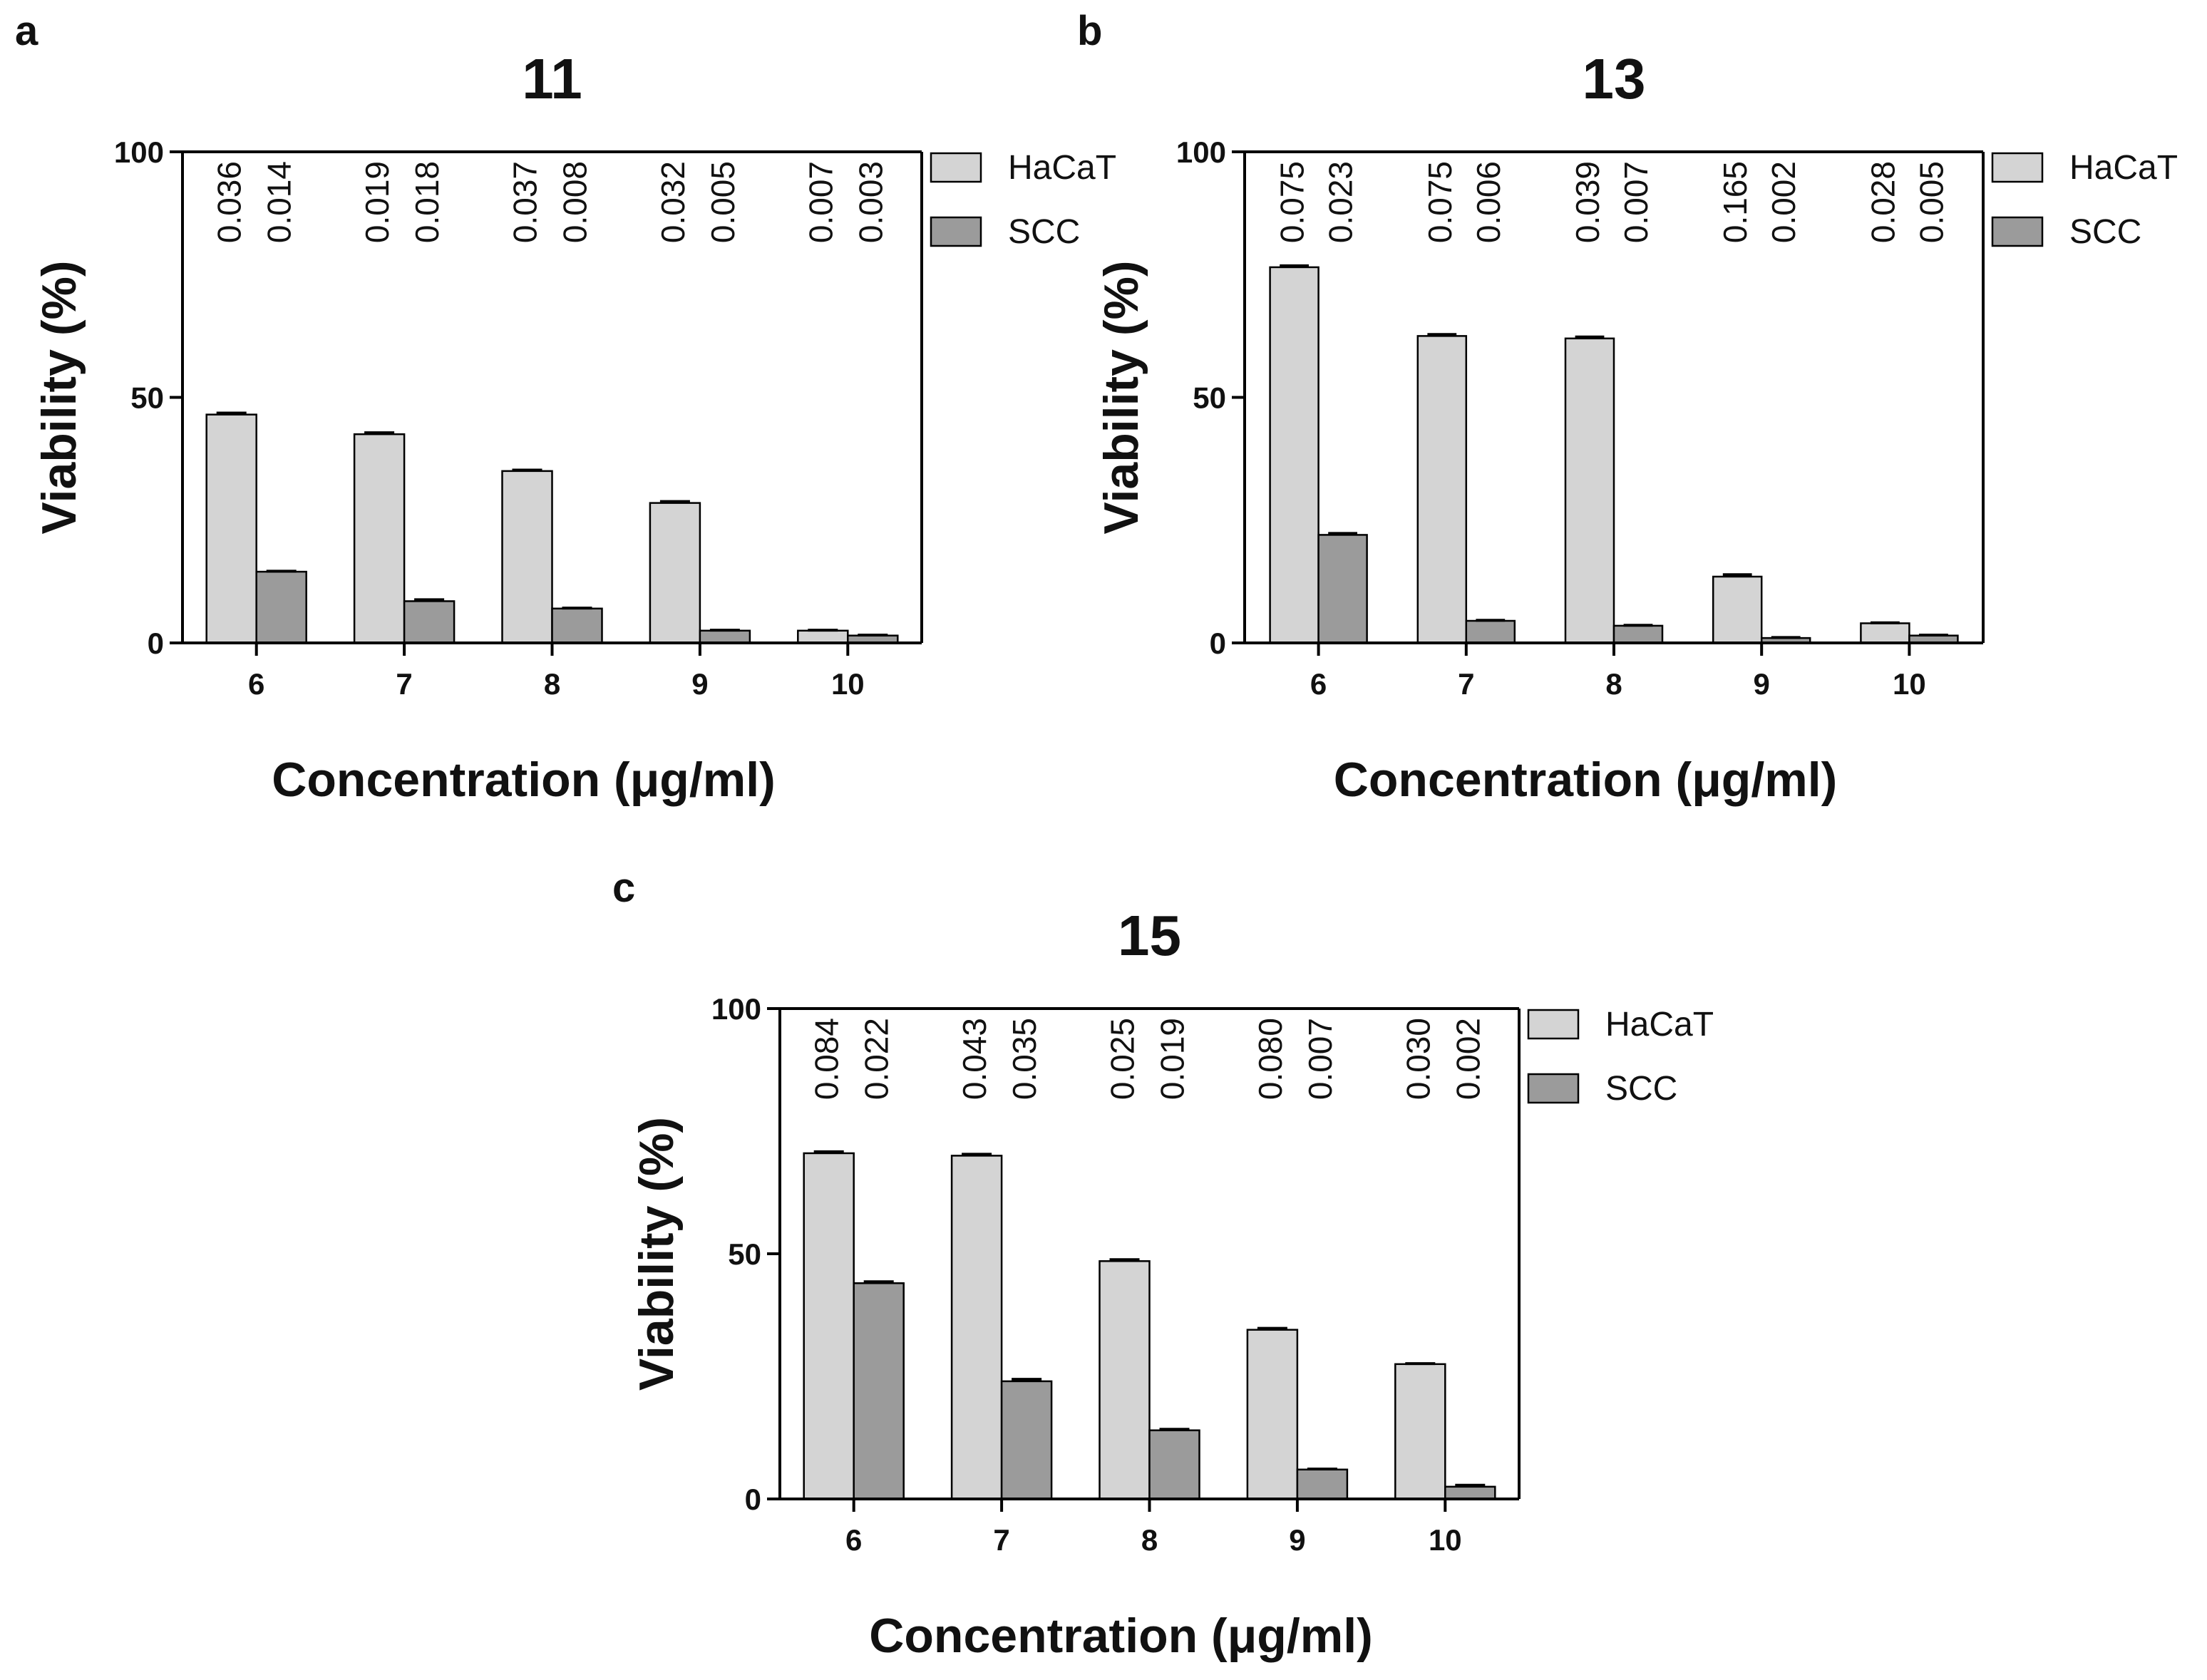  I want to click on p-value-label: 0.037, so click(526, 202).